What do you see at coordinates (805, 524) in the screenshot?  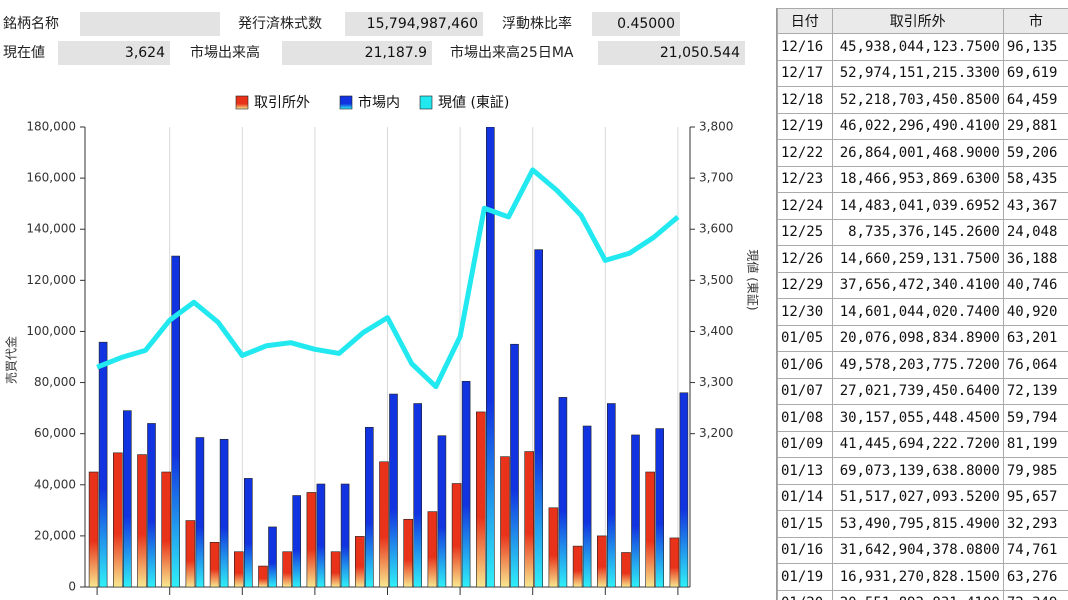 I see `table-cell: 01/15` at bounding box center [805, 524].